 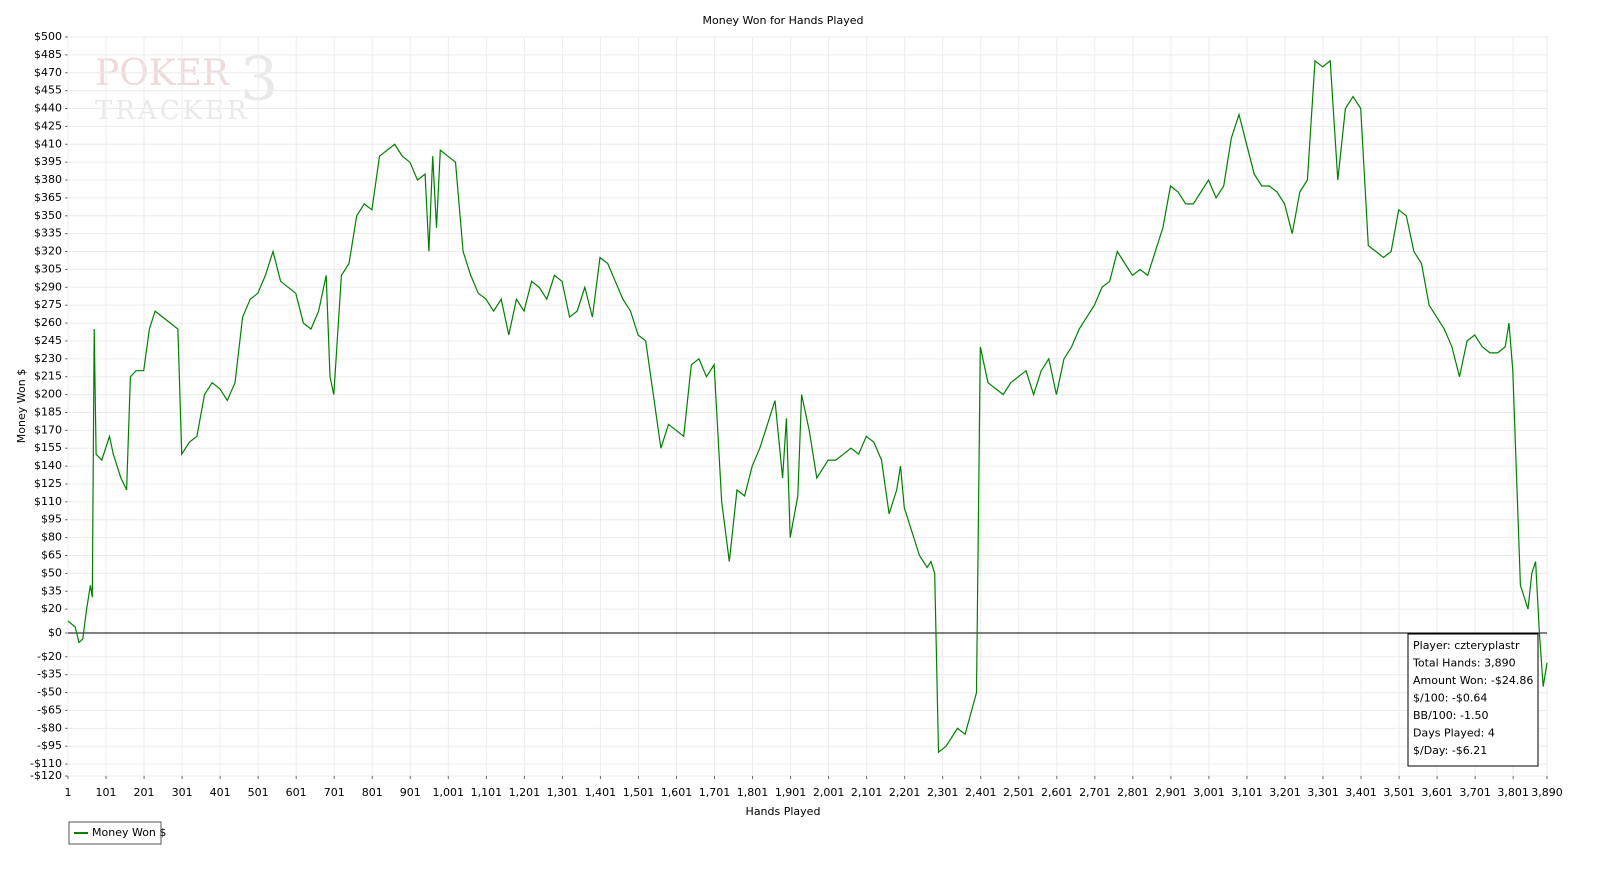 I want to click on y-tick-label: -$50, so click(x=49, y=692).